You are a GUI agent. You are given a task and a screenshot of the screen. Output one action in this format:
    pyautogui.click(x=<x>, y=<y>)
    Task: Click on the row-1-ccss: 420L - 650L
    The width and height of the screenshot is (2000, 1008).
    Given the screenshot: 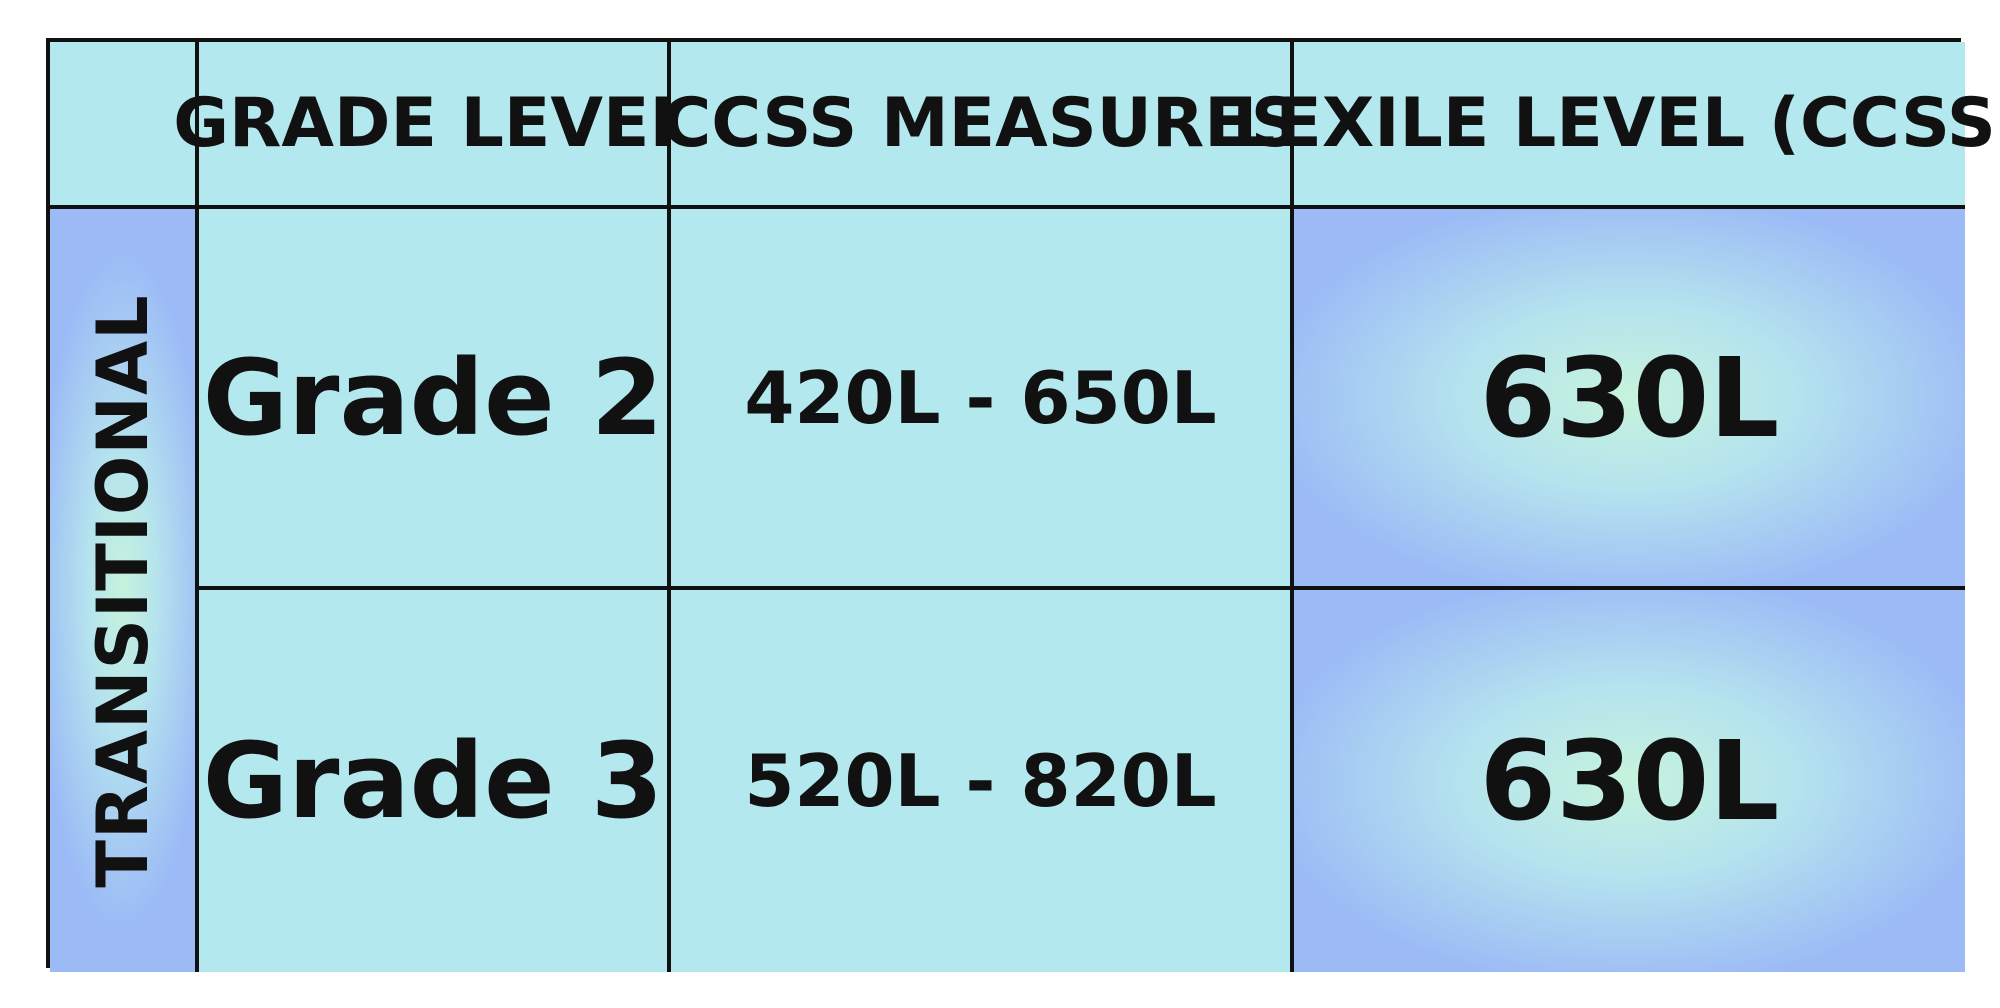 What is the action you would take?
    pyautogui.click(x=982, y=399)
    